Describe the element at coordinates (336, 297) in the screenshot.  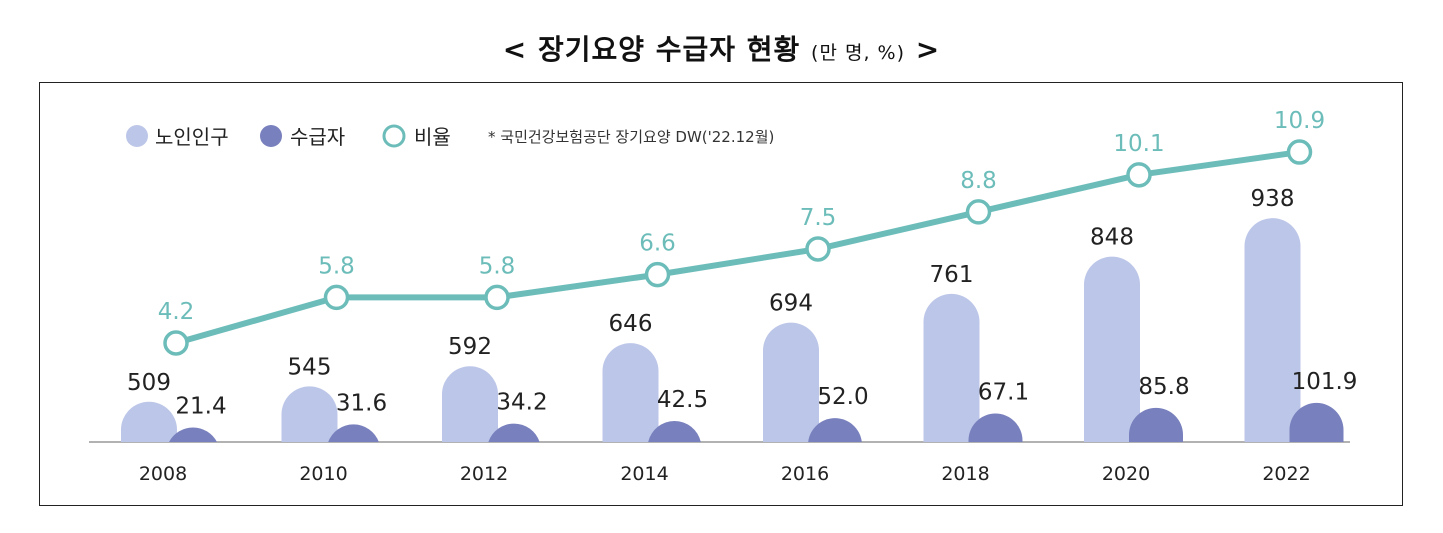
I see `ratio-point-2010` at that location.